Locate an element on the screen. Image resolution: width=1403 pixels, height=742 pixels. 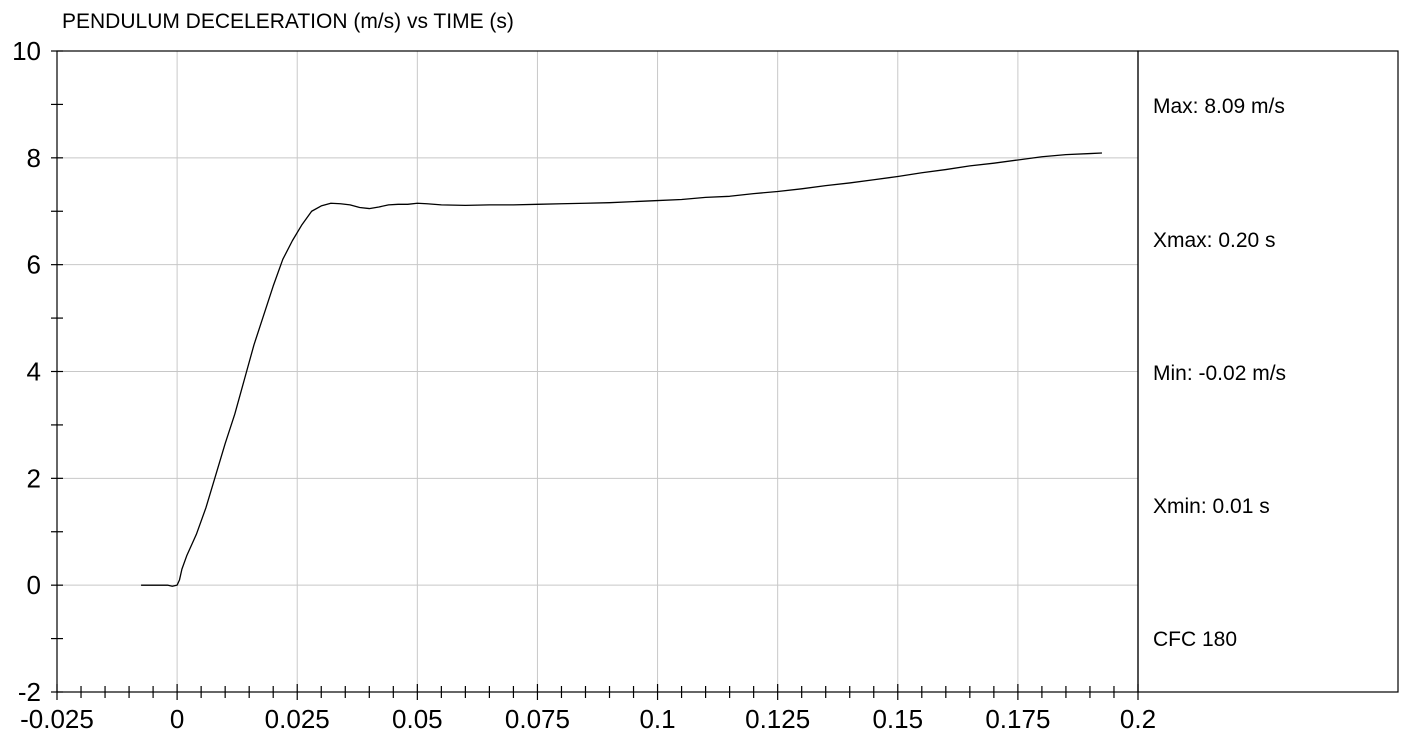
y-tick-label: 10 is located at coordinates (26, 51).